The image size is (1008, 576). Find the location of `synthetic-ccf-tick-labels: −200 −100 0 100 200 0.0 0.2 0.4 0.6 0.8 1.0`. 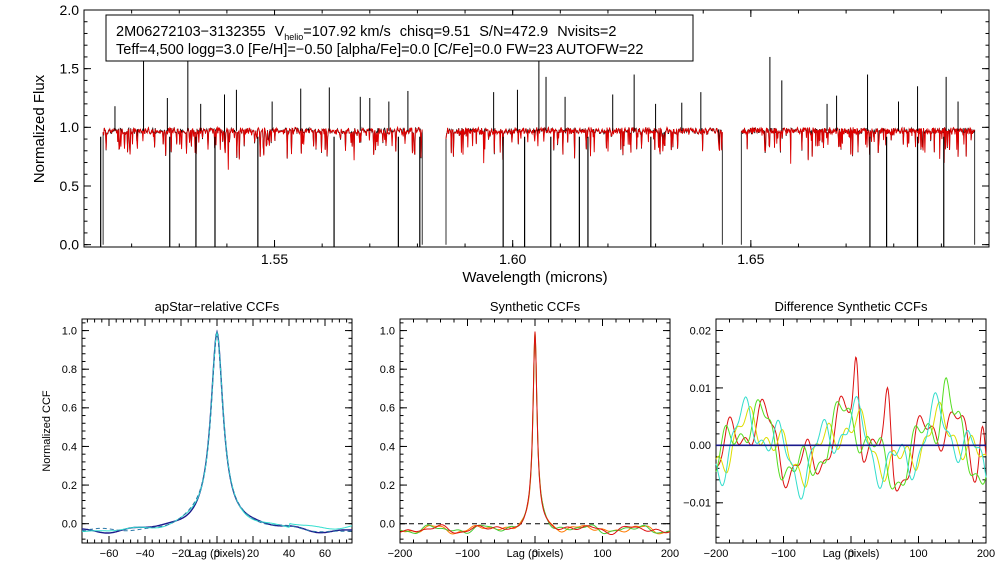

synthetic-ccf-tick-labels: −200 −100 0 100 200 0.0 0.2 0.4 0.6 0.8 1.0 is located at coordinates (529, 442).